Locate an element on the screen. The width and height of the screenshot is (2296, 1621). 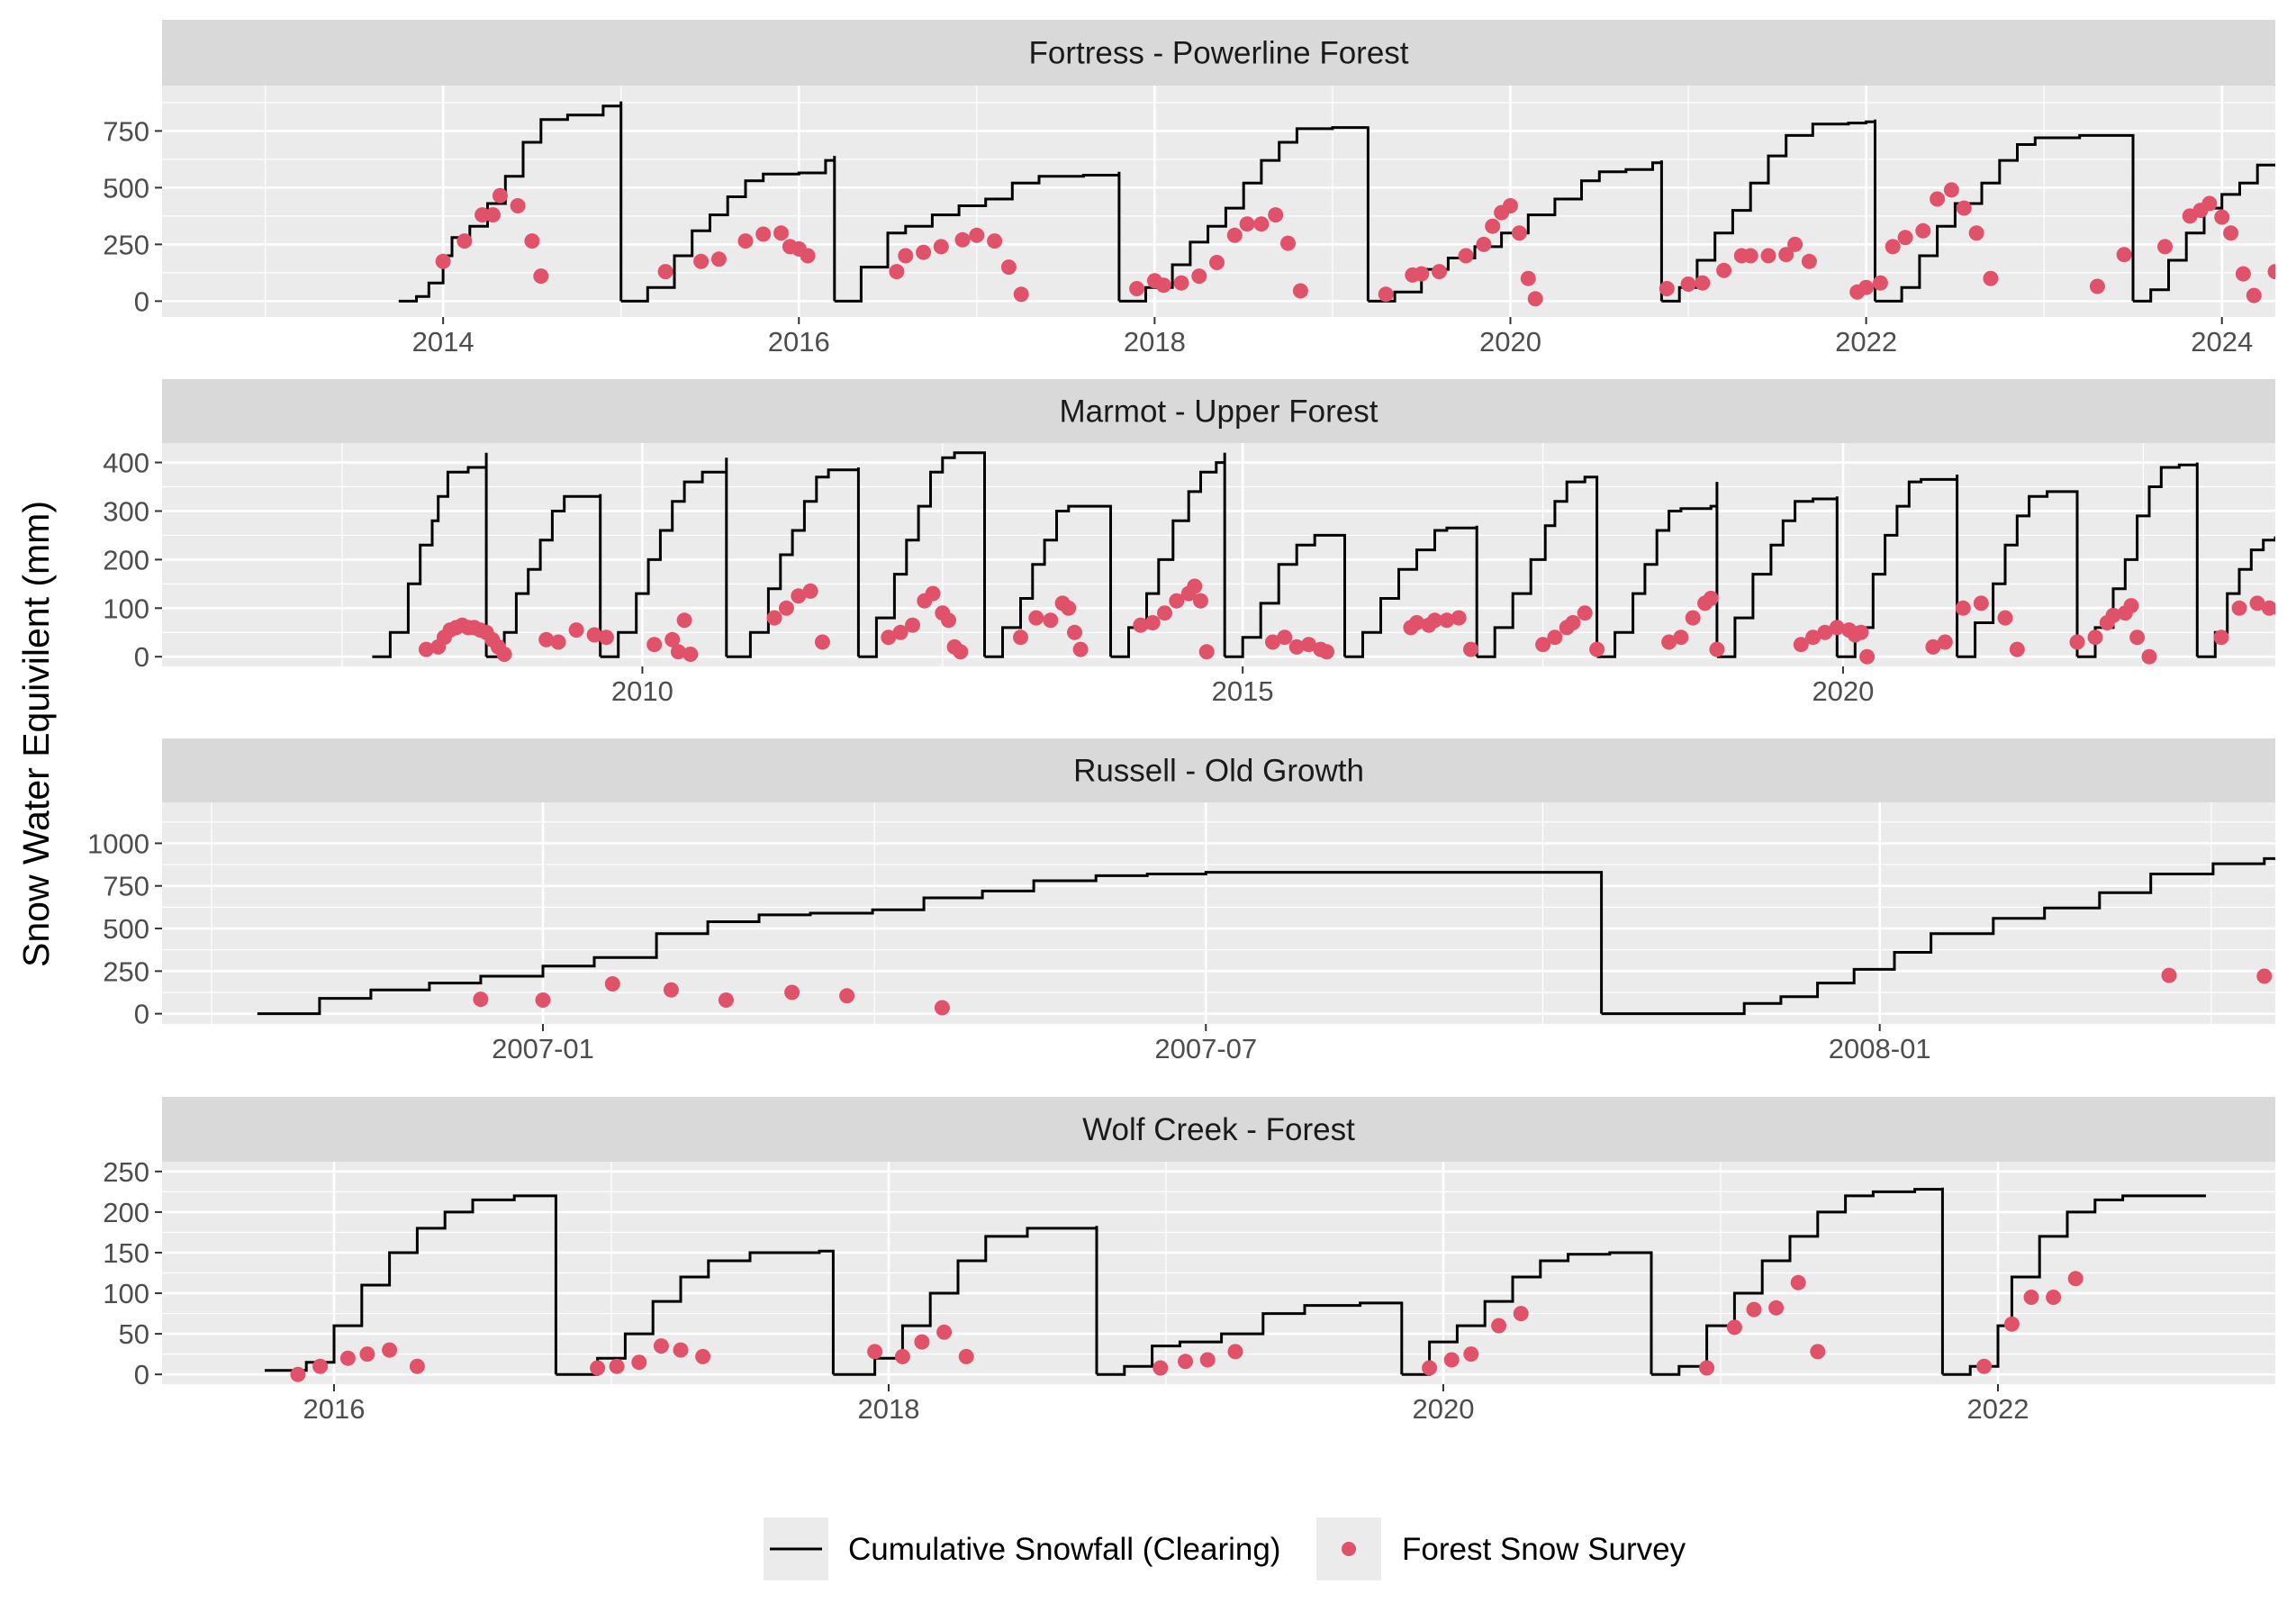
y-tick-label: 0 is located at coordinates (141, 657).